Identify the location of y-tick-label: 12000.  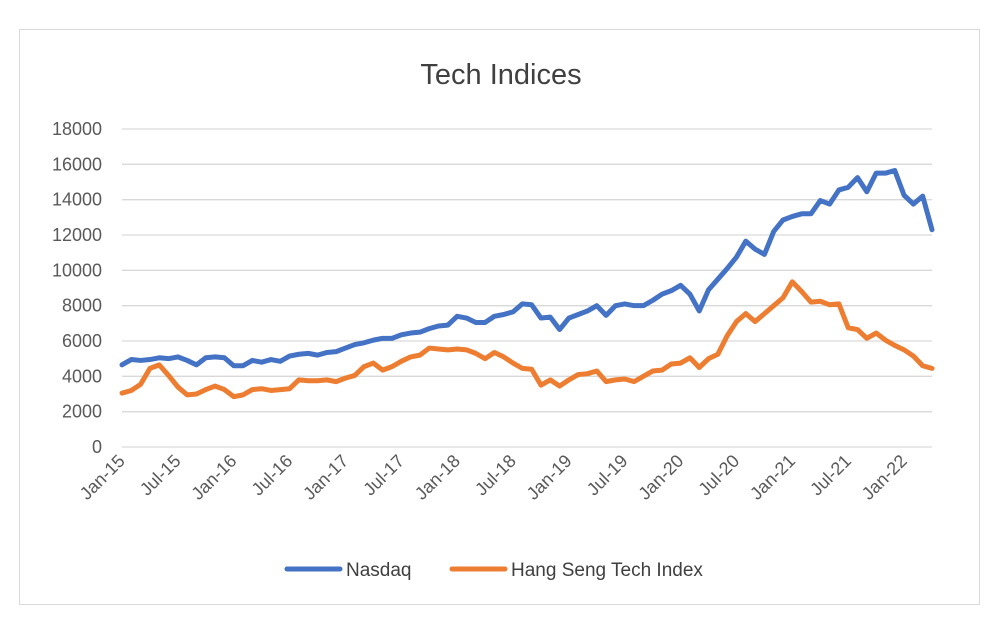
(77, 235).